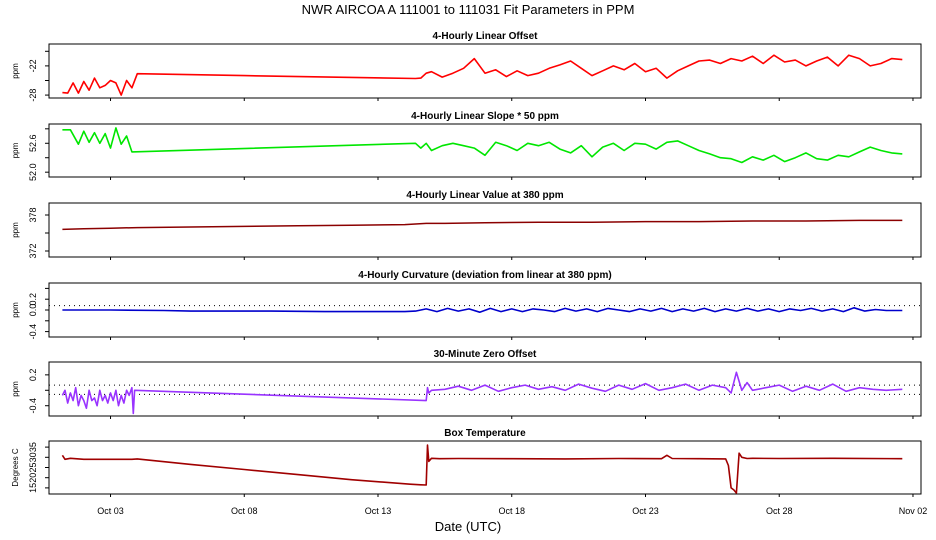 This screenshot has height=540, width=936. I want to click on series-line-offset, so click(482, 75).